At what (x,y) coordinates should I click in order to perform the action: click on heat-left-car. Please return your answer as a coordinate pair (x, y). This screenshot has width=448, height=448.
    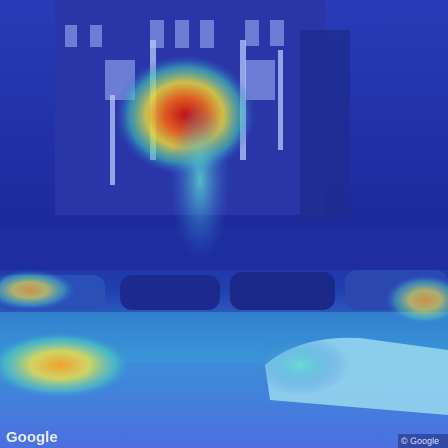
    Looking at the image, I should click on (37, 290).